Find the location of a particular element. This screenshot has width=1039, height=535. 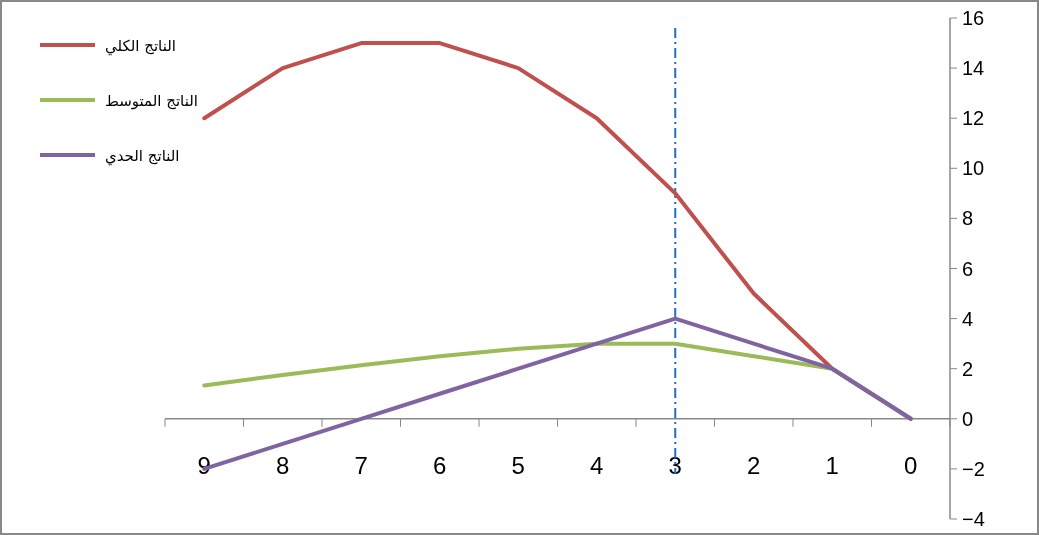

legend-label: الناتج المتوسط is located at coordinates (151, 101).